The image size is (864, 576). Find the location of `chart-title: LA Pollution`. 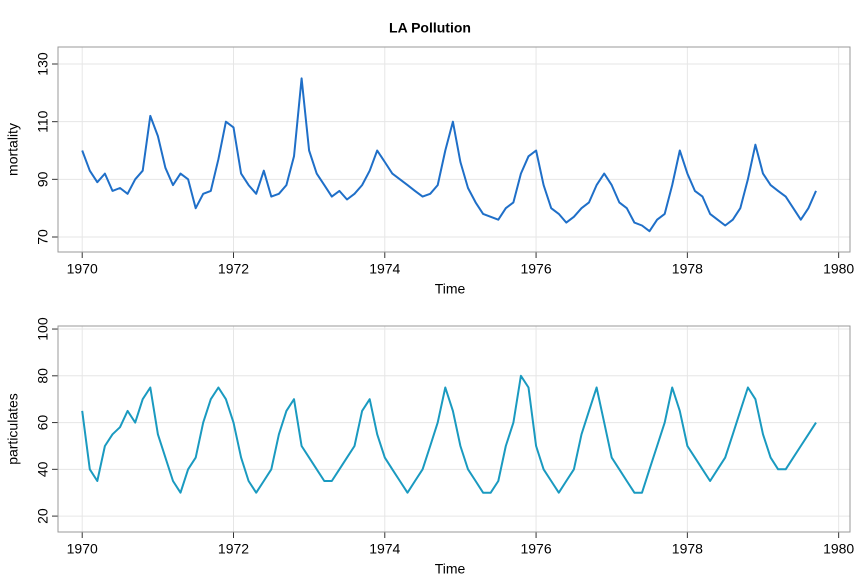

chart-title: LA Pollution is located at coordinates (430, 28).